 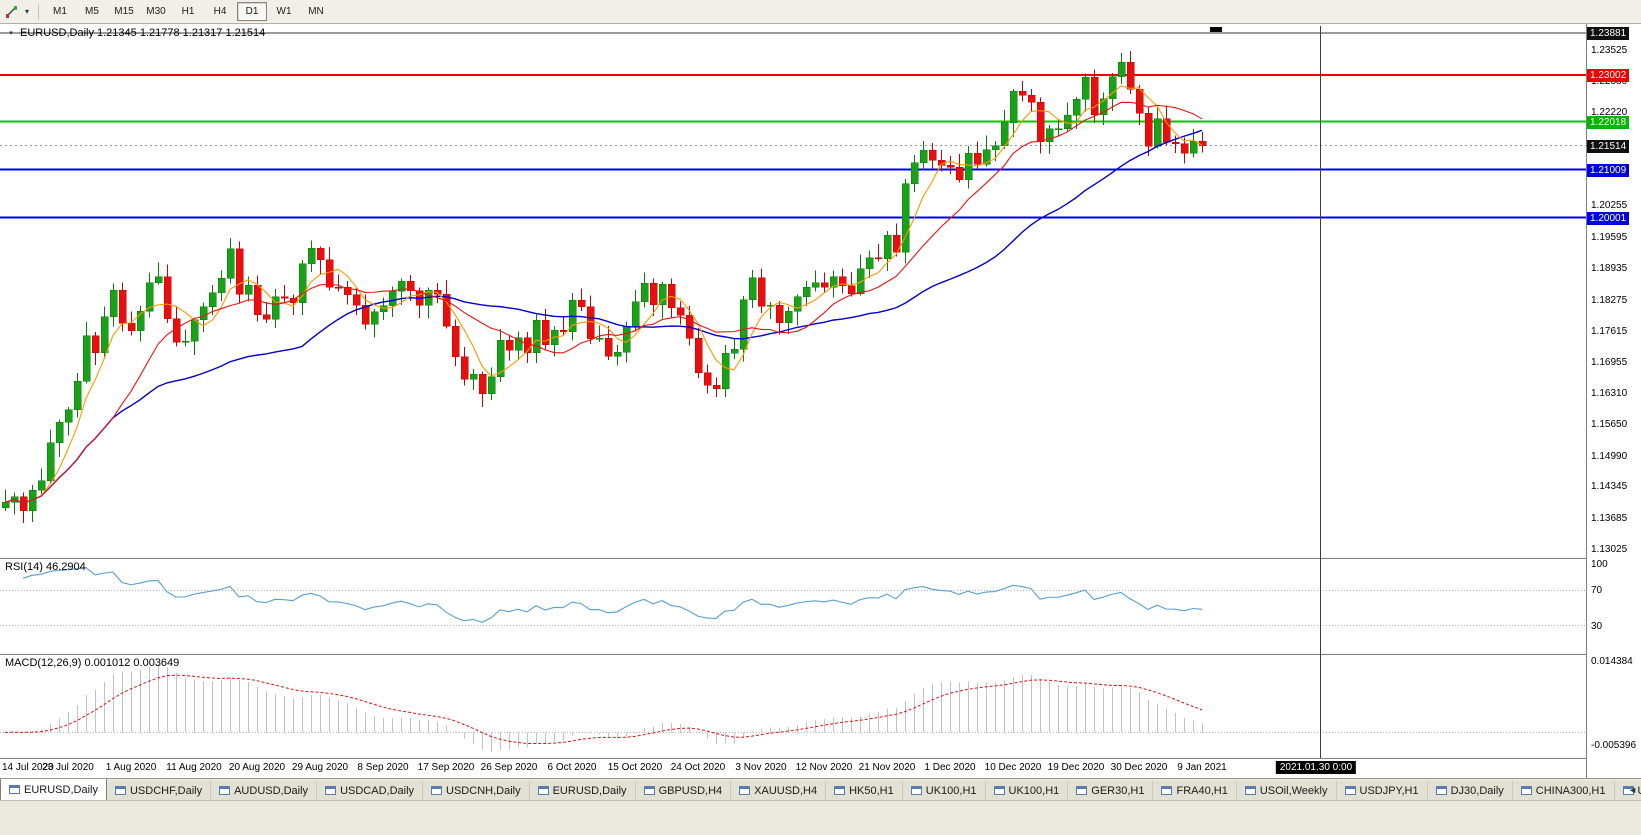 I want to click on timeframe-button-w1: W1, so click(x=284, y=11).